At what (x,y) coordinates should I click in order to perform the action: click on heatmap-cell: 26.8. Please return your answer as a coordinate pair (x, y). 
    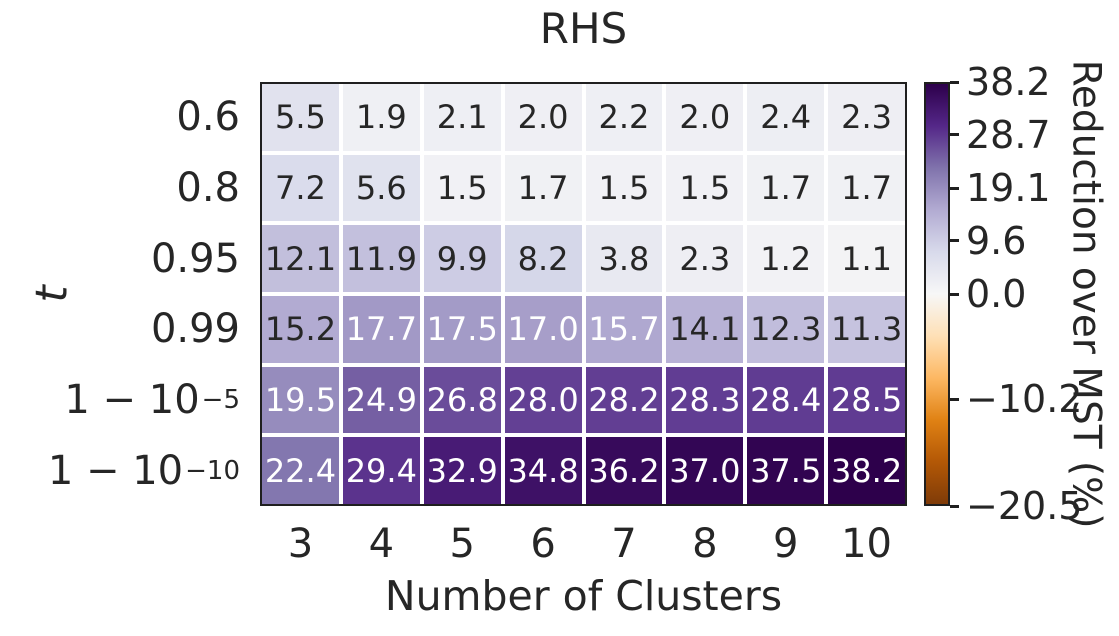
    Looking at the image, I should click on (462, 400).